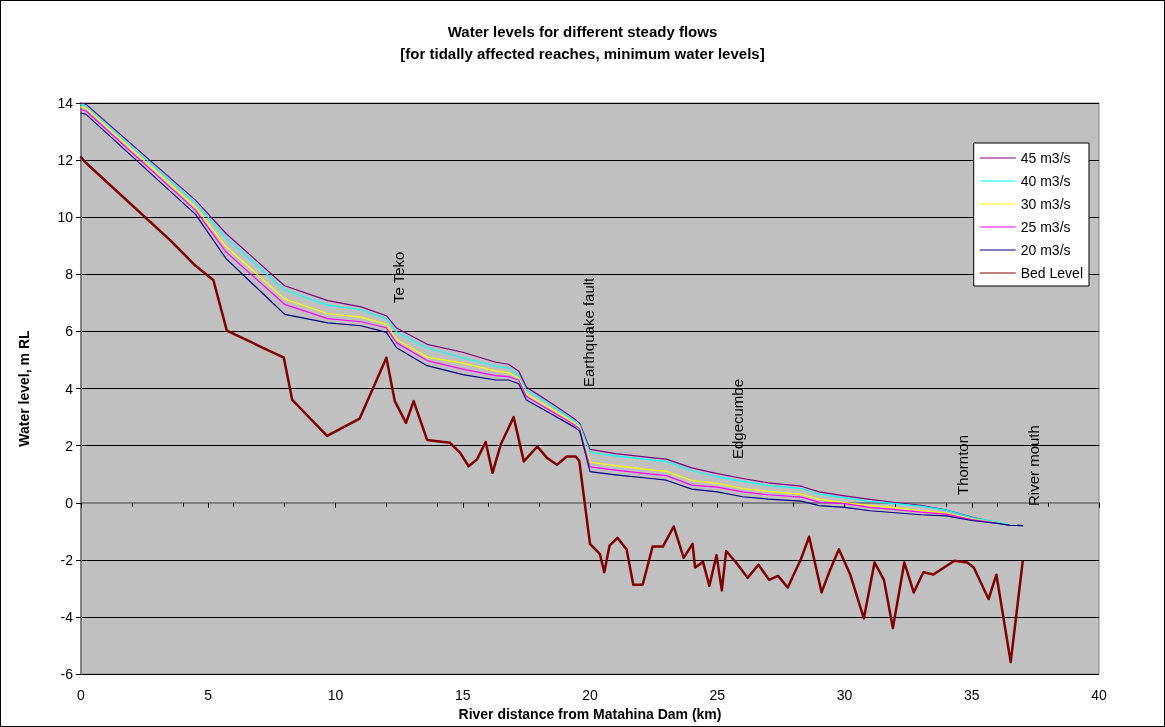 This screenshot has width=1165, height=727. I want to click on x-tick-label: 10, so click(335, 695).